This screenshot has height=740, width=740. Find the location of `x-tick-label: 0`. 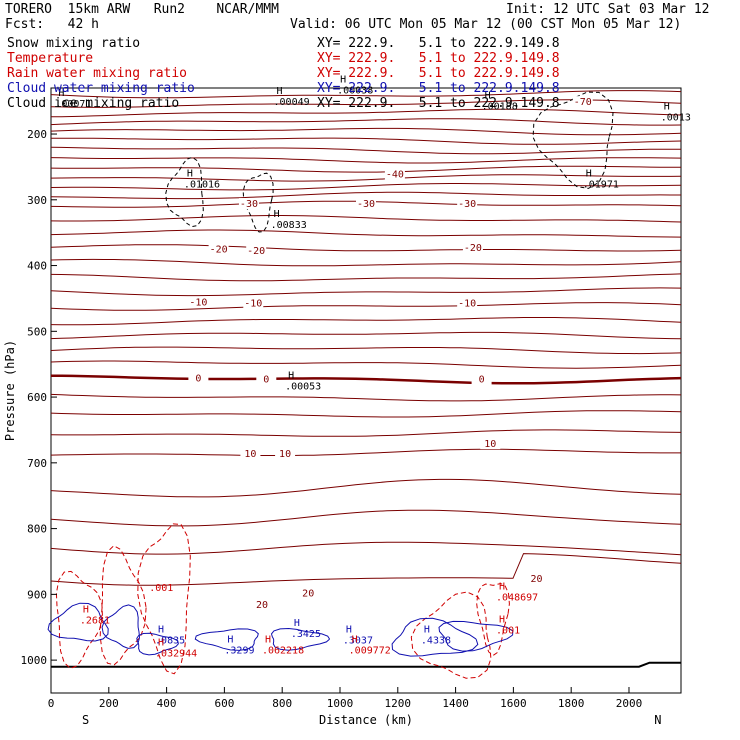

x-tick-label: 0 is located at coordinates (51, 703).